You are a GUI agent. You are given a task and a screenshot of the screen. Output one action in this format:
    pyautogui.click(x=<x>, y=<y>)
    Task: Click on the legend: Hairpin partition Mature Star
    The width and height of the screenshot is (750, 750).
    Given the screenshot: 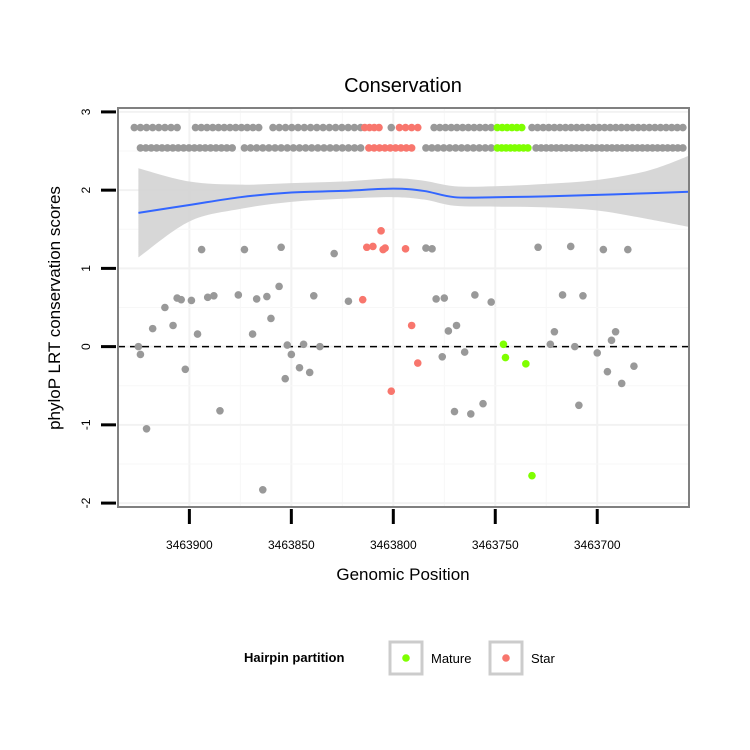 What is the action you would take?
    pyautogui.click(x=400, y=658)
    